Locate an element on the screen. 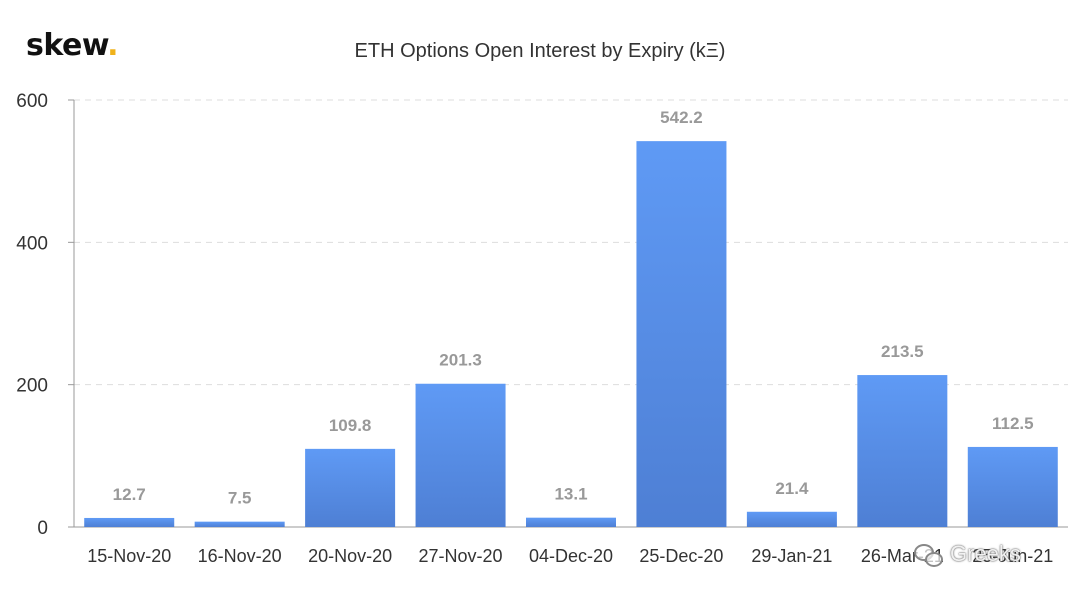 This screenshot has width=1080, height=603. y-tick-label: 0 is located at coordinates (42, 528).